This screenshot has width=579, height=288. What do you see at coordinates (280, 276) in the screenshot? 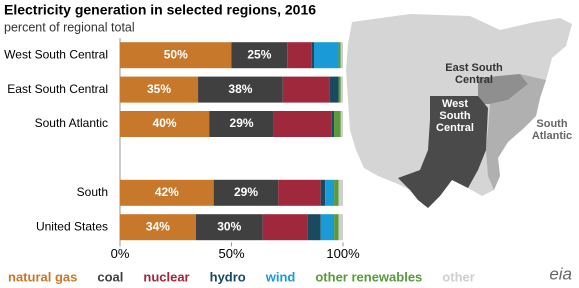
I see `legend-entry: wind` at bounding box center [280, 276].